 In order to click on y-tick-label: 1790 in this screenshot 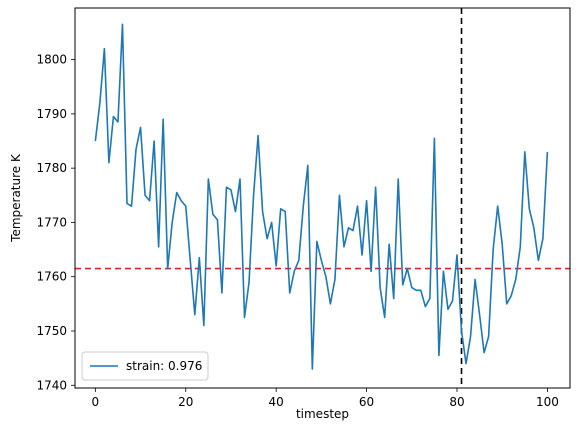, I will do `click(51, 114)`.